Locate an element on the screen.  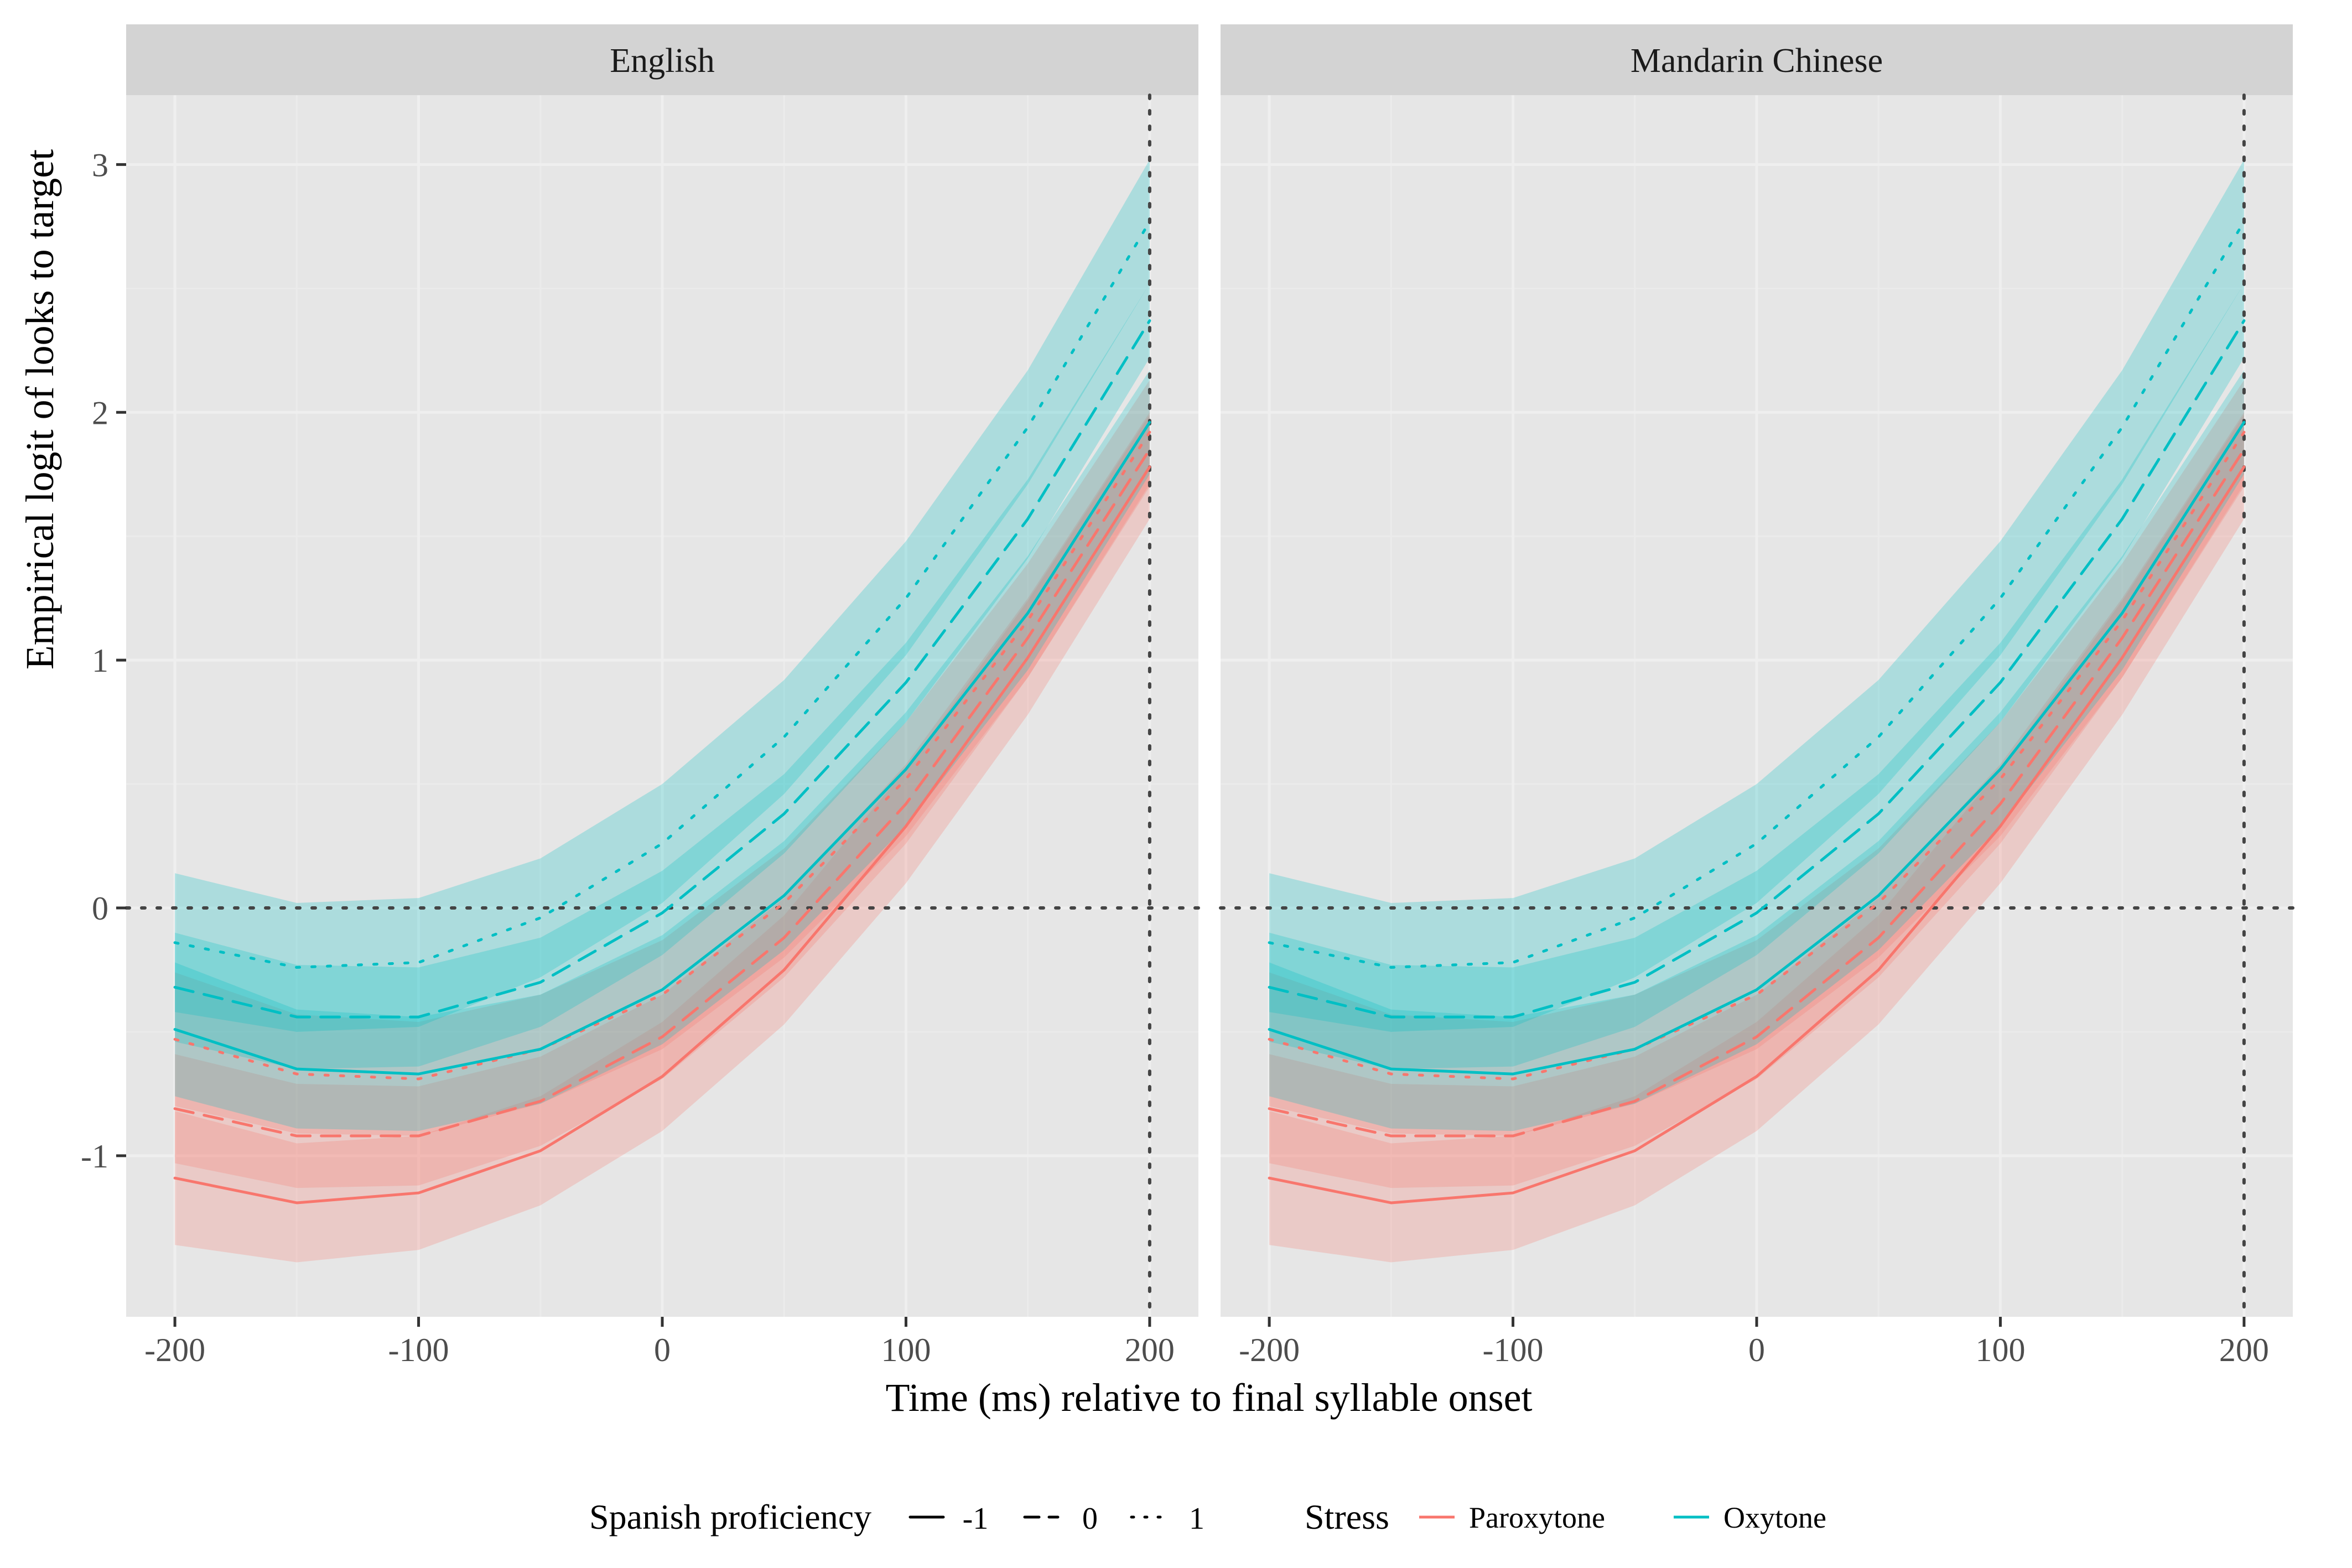
y-tick-label: 0 is located at coordinates (100, 909).